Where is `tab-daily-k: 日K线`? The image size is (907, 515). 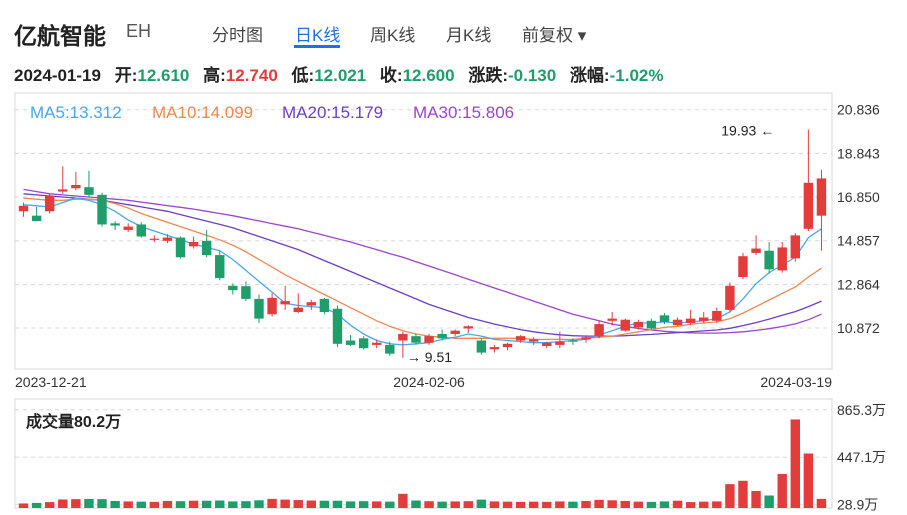 tab-daily-k: 日K线 is located at coordinates (318, 35).